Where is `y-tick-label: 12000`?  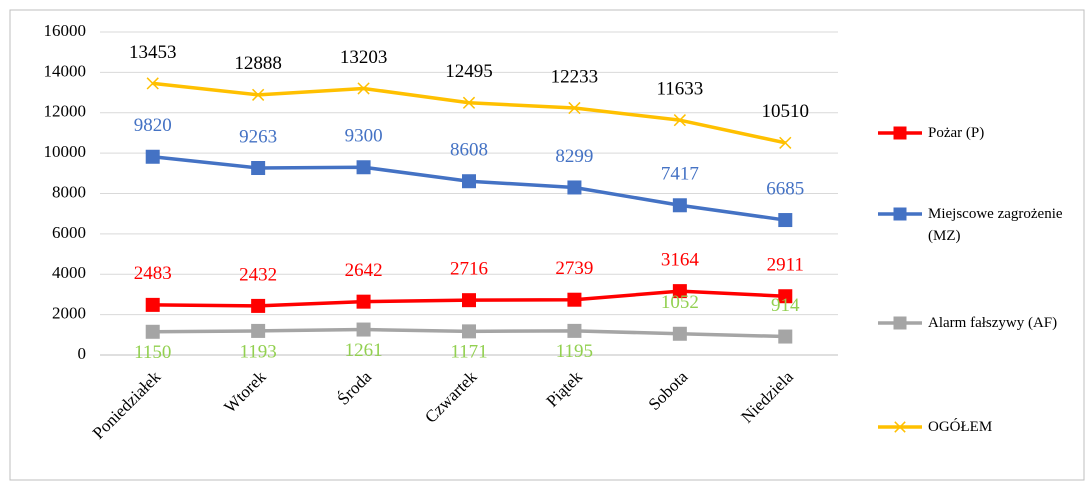 y-tick-label: 12000 is located at coordinates (65, 111).